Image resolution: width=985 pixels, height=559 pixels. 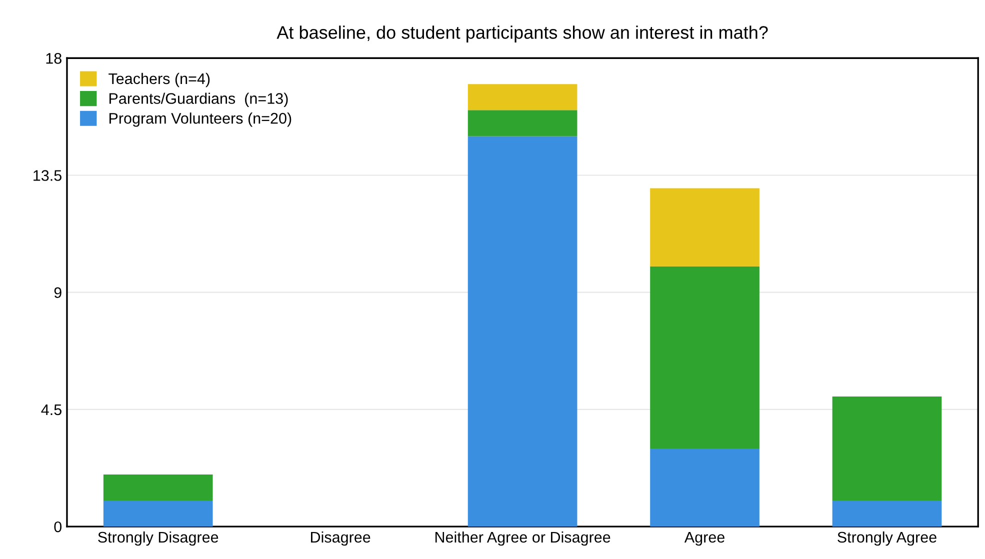 What do you see at coordinates (200, 119) in the screenshot?
I see `legend-label: Program Volunteers (n=20)` at bounding box center [200, 119].